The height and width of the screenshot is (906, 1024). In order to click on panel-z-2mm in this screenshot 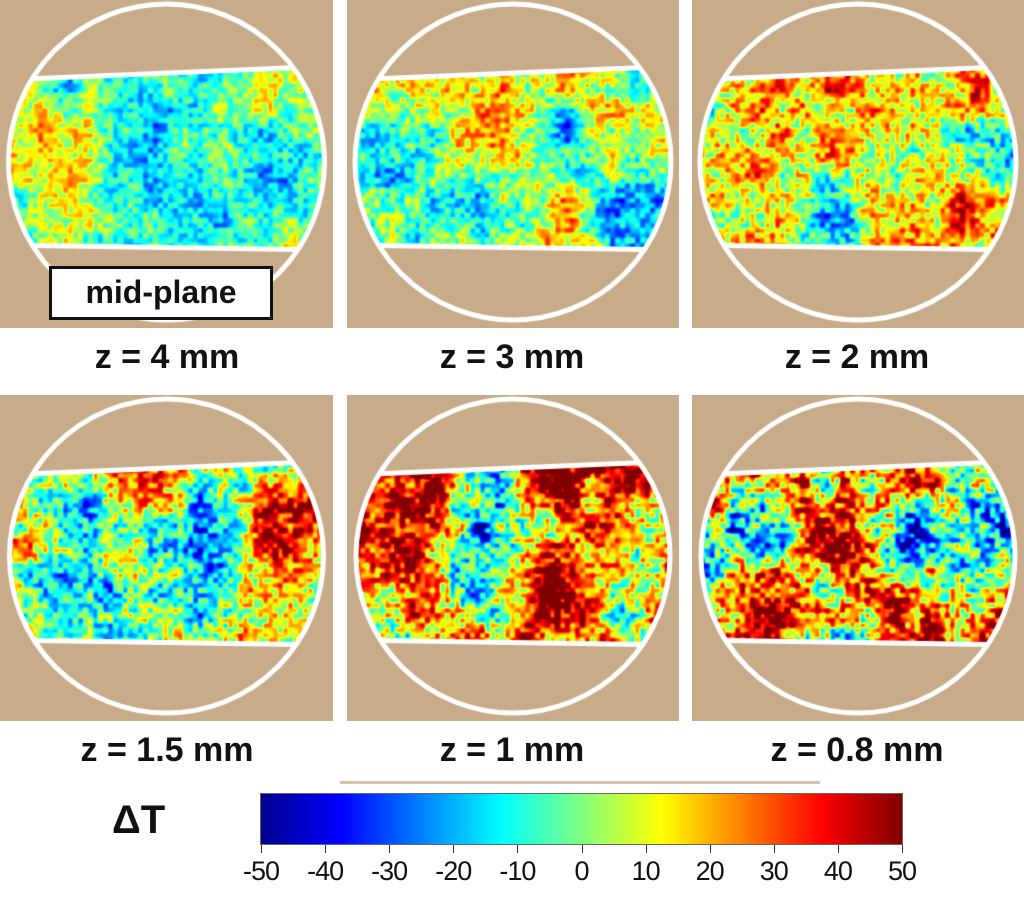, I will do `click(858, 164)`.